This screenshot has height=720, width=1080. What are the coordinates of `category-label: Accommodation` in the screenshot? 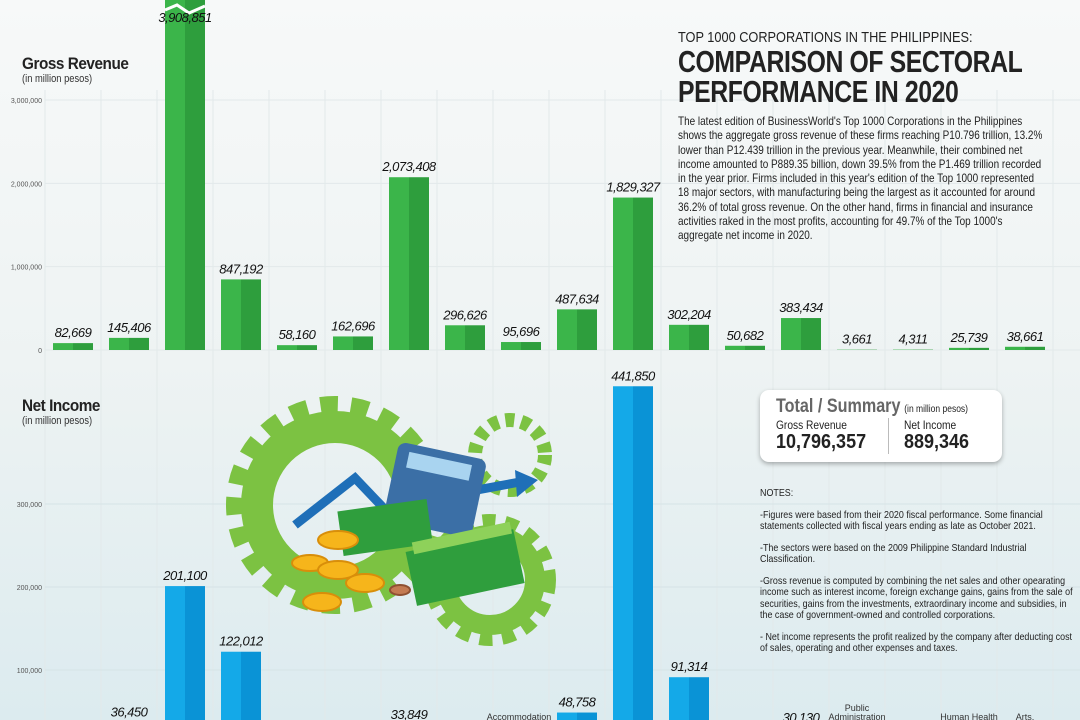 It's located at (519, 716).